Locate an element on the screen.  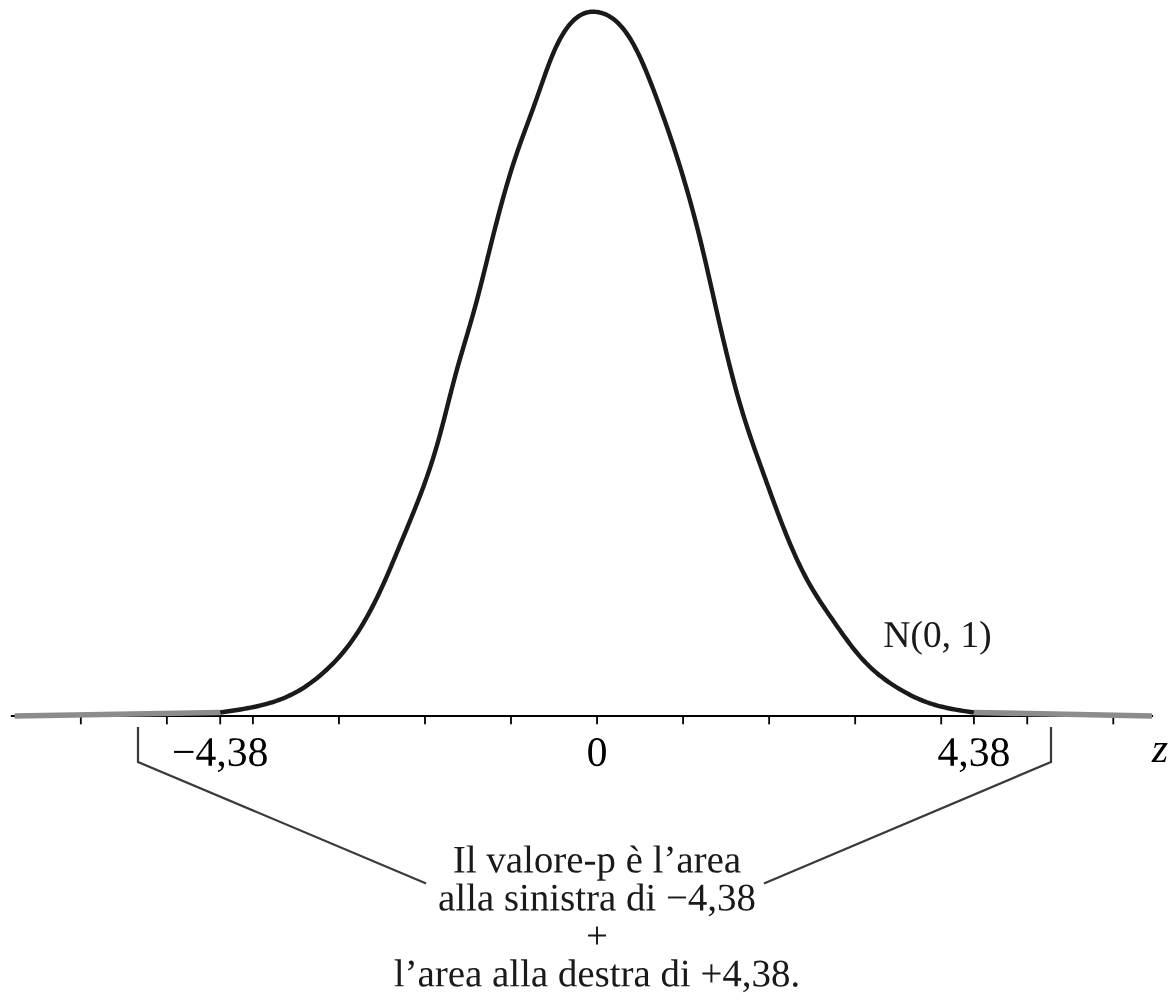
x-axis-title: z is located at coordinates (1159, 752).